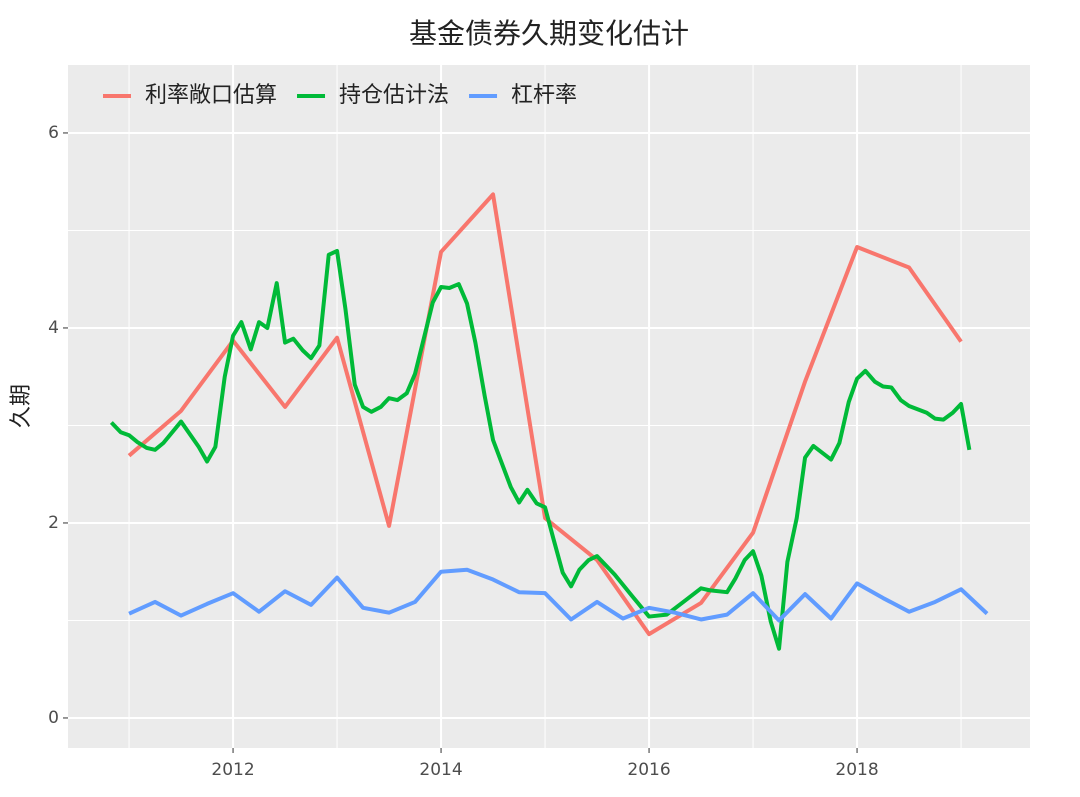  Describe the element at coordinates (549, 33) in the screenshot. I see `chart-title: 基金债券久期变化估计` at that location.